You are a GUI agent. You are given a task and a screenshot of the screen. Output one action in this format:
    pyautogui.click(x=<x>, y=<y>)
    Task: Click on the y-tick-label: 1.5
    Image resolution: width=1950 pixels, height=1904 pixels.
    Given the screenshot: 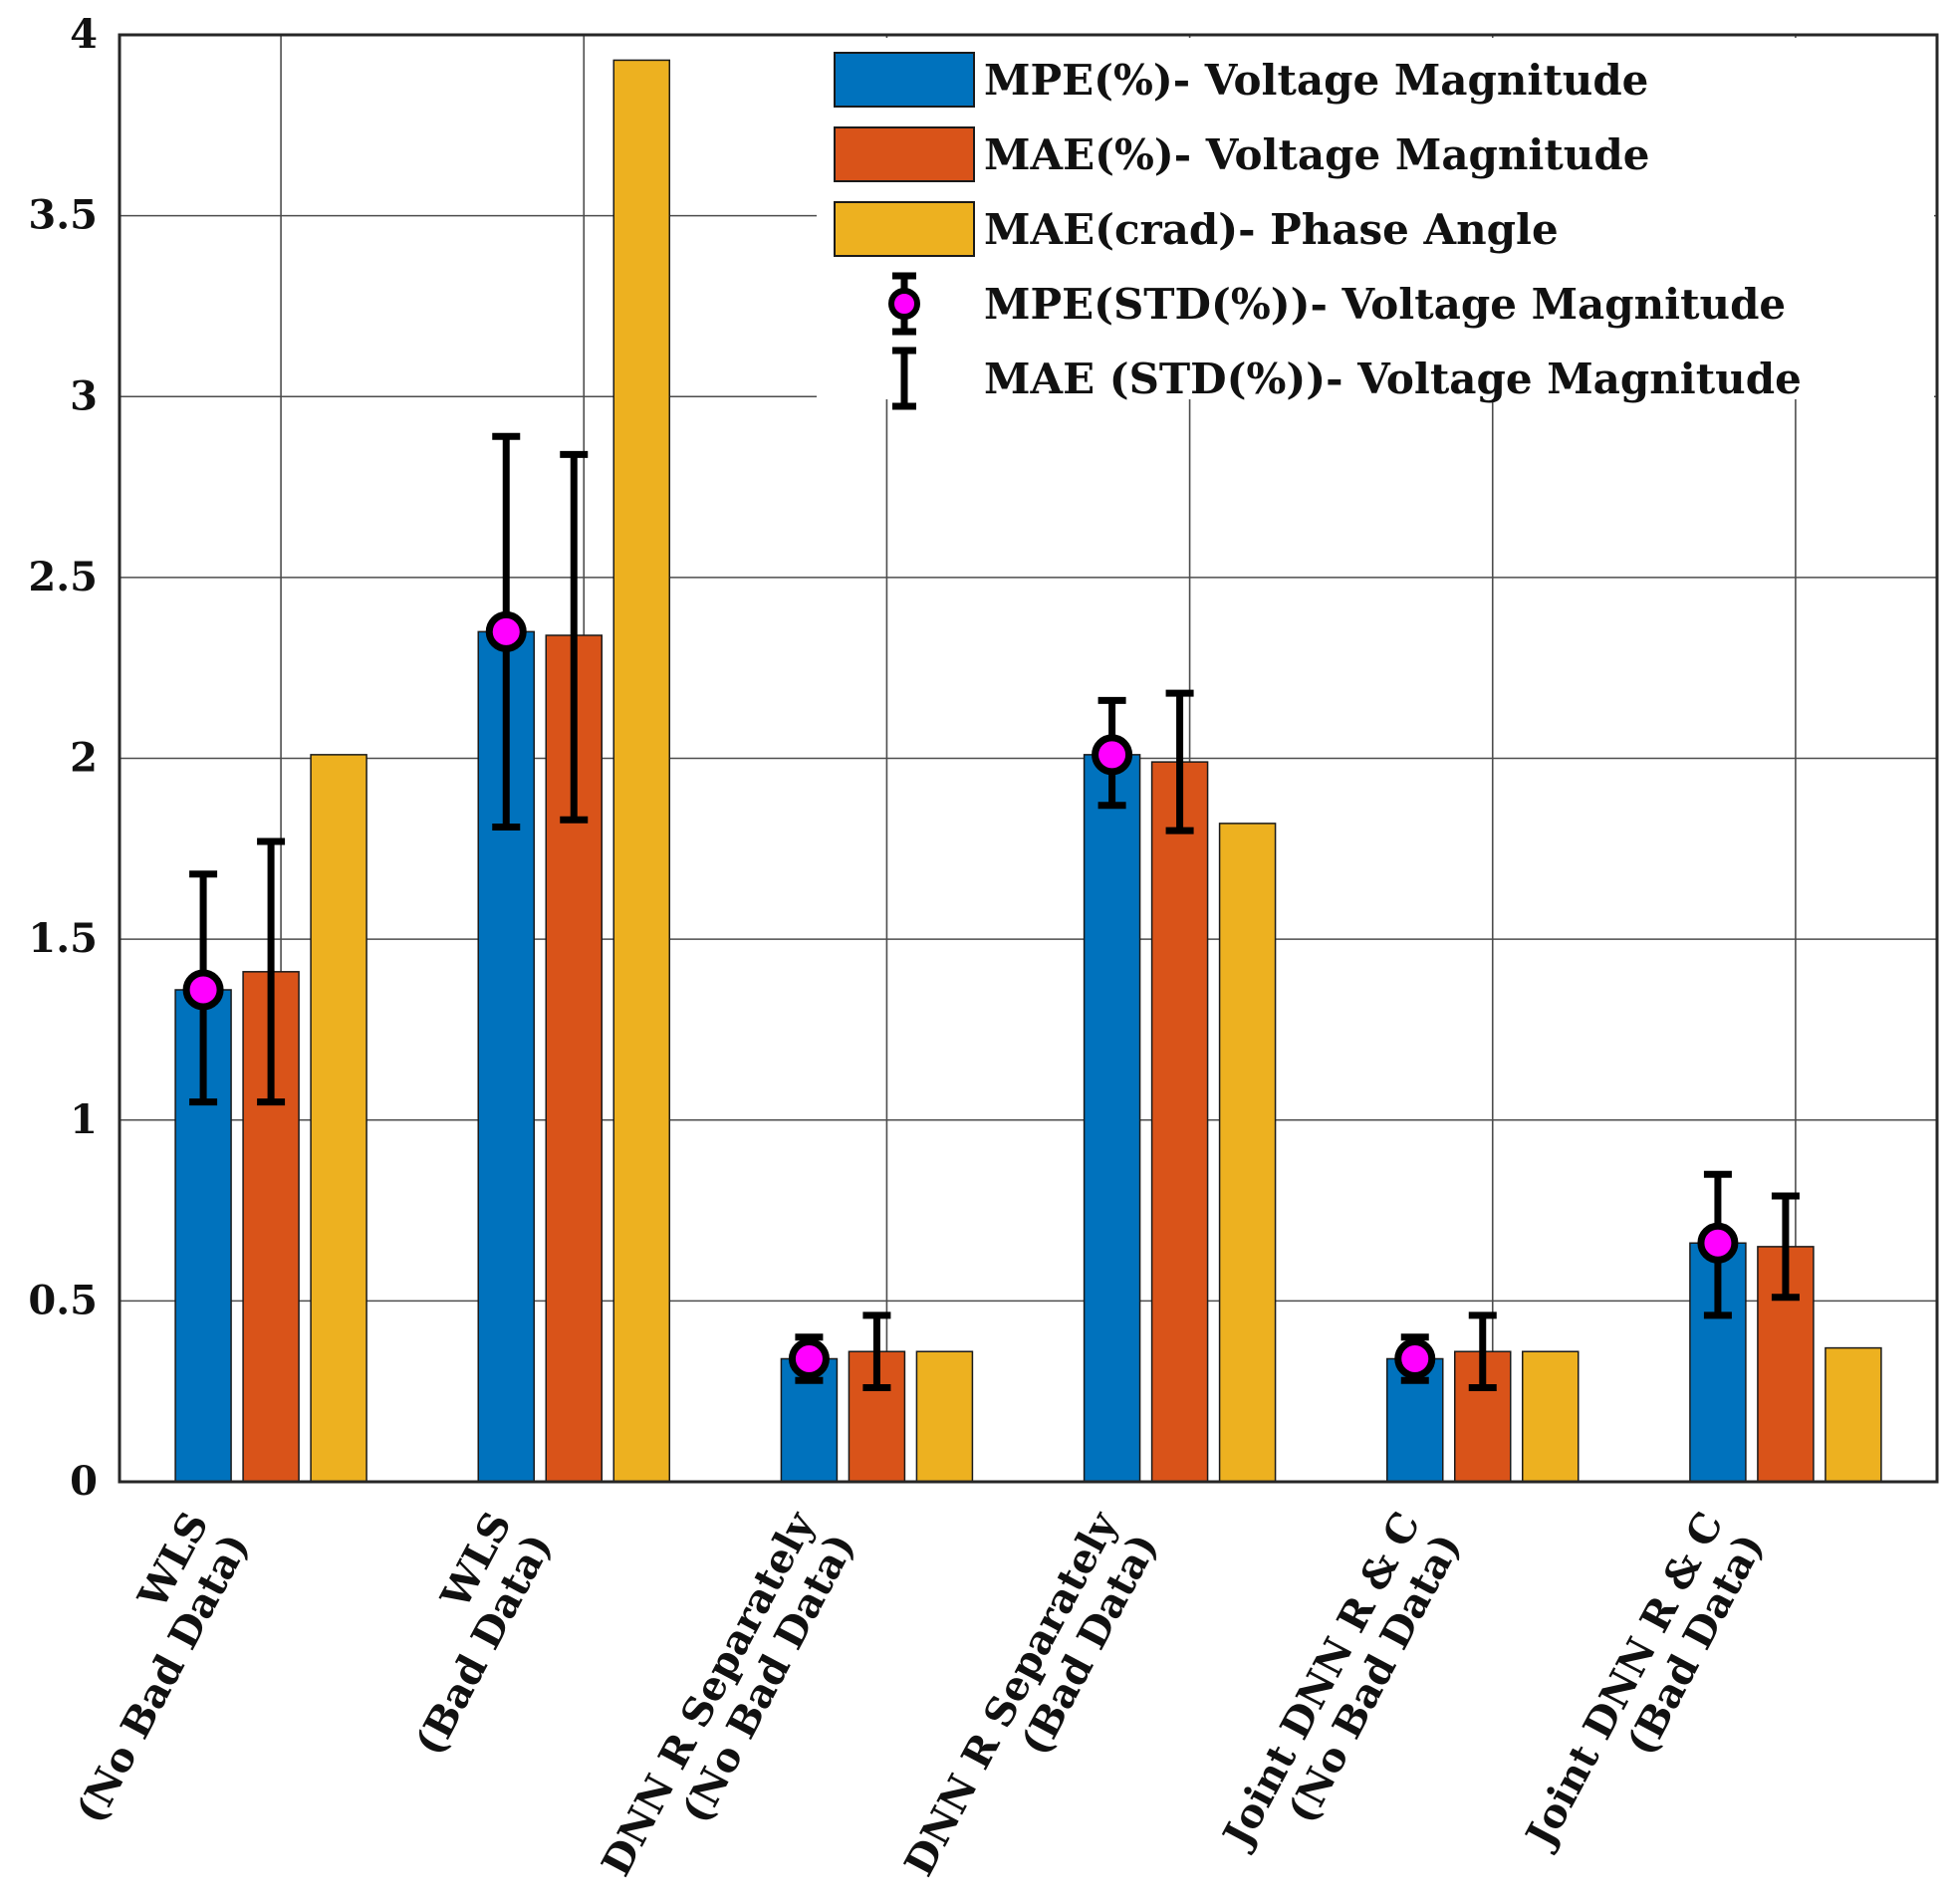 What is the action you would take?
    pyautogui.click(x=63, y=938)
    